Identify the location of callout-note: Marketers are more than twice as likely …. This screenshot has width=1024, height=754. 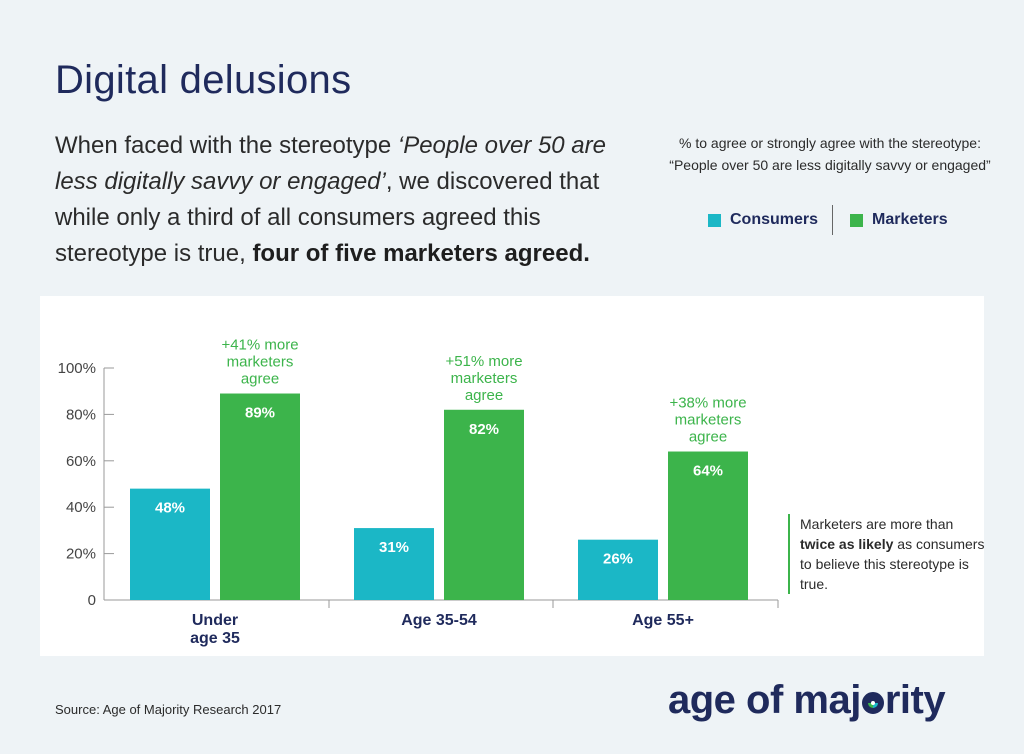
(889, 554).